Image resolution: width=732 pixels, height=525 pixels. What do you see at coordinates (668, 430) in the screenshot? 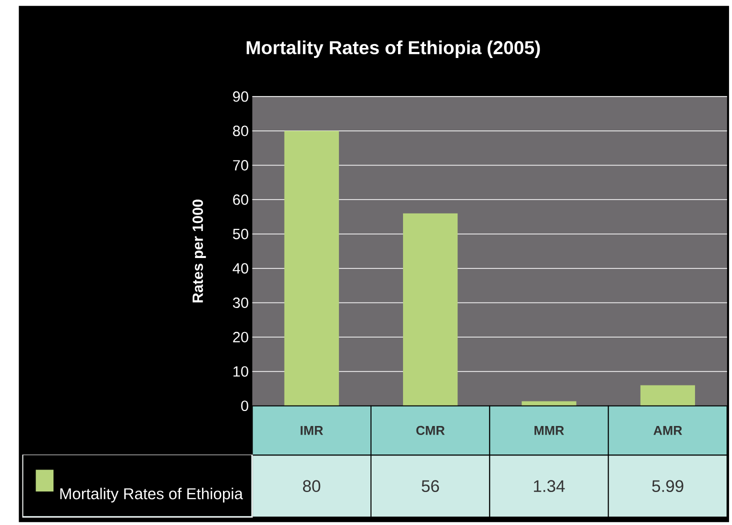
I see `x-tick-label: AMR` at bounding box center [668, 430].